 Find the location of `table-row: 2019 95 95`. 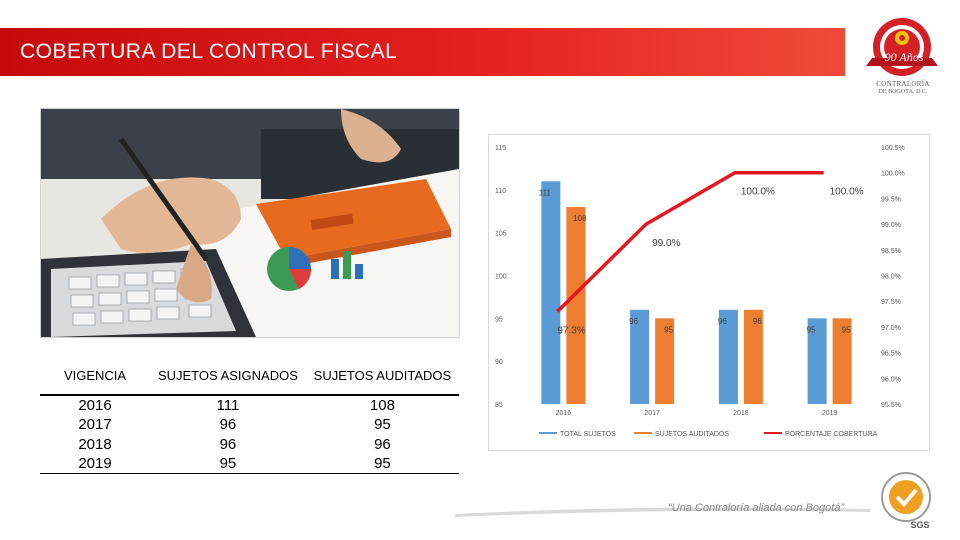

table-row: 2019 95 95 is located at coordinates (249, 463).